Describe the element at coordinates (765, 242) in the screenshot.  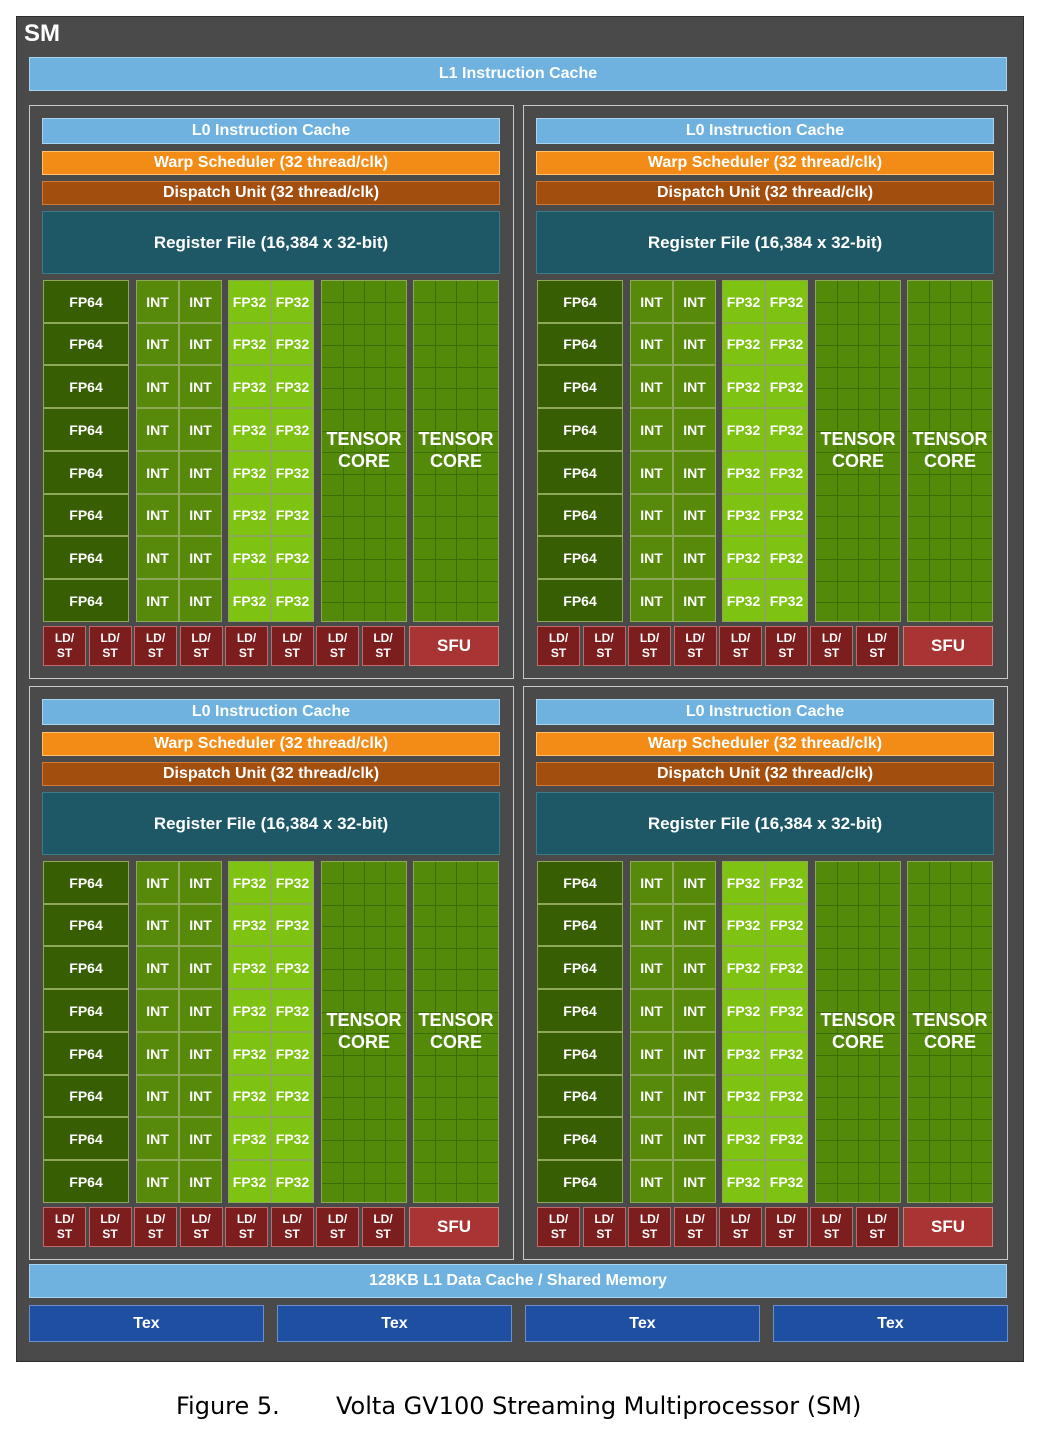
I see `register-file: Register File (16,384 x 32-bit)` at that location.